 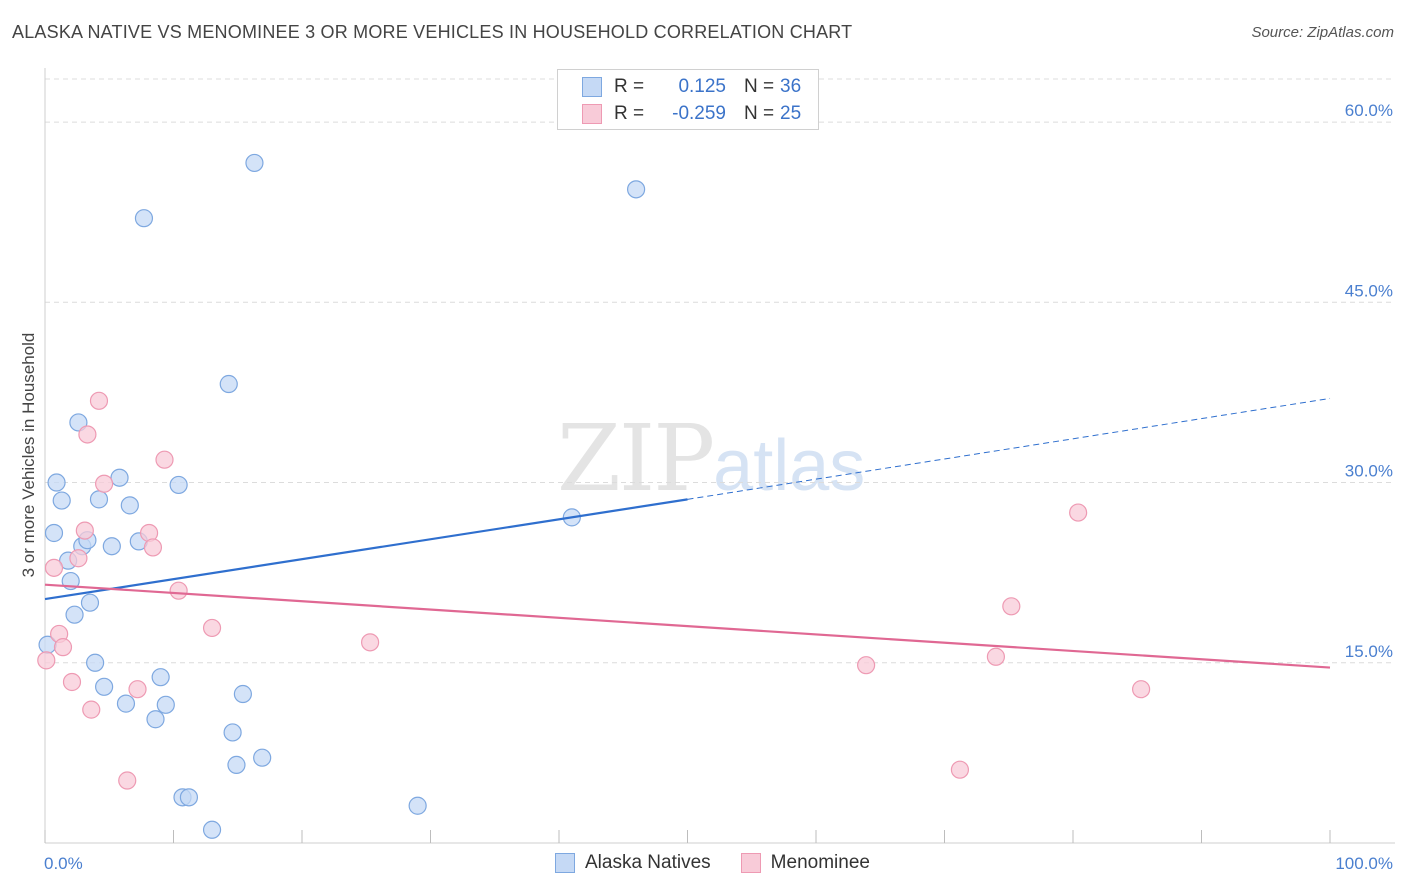 What do you see at coordinates (636, 458) in the screenshot?
I see `watermark-zip: ZIP` at bounding box center [636, 458].